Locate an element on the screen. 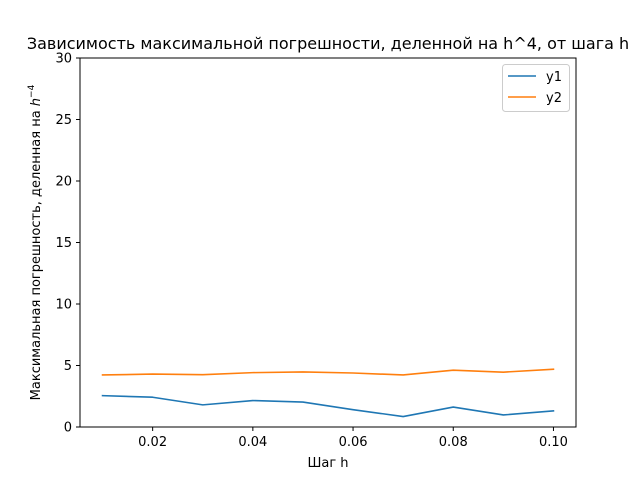 This screenshot has height=480, width=640. x-tick-label: 0.02 is located at coordinates (152, 442).